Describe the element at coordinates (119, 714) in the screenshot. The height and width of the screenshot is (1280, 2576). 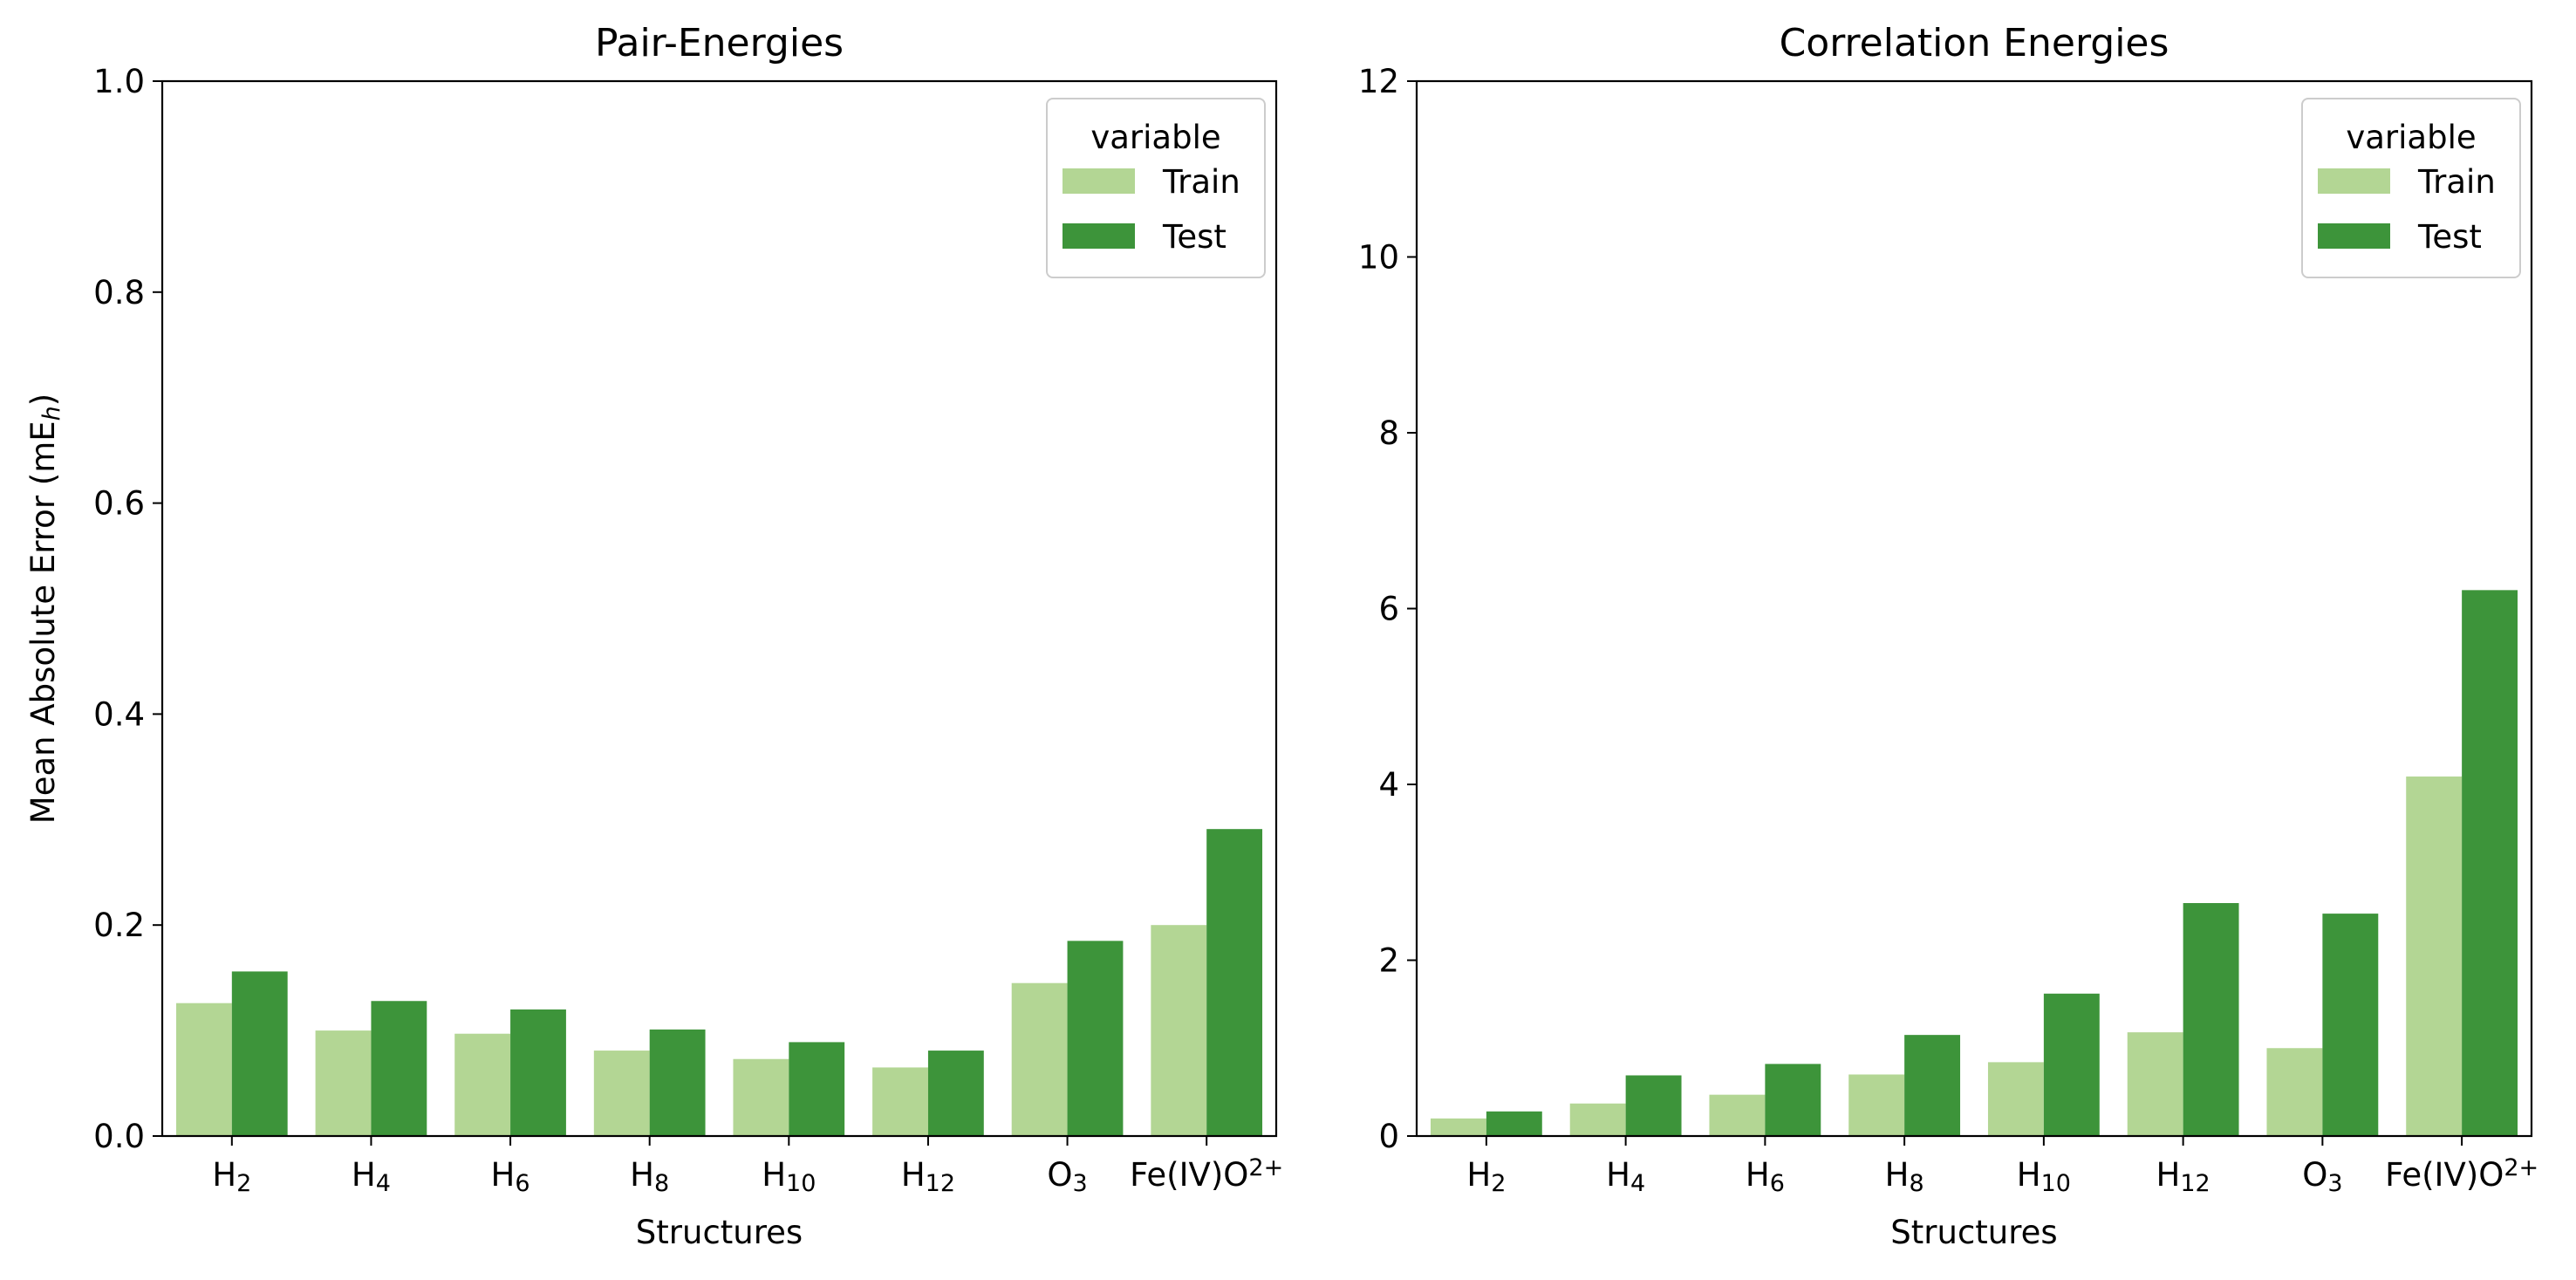
I see `y-tick-label: 0.4` at that location.